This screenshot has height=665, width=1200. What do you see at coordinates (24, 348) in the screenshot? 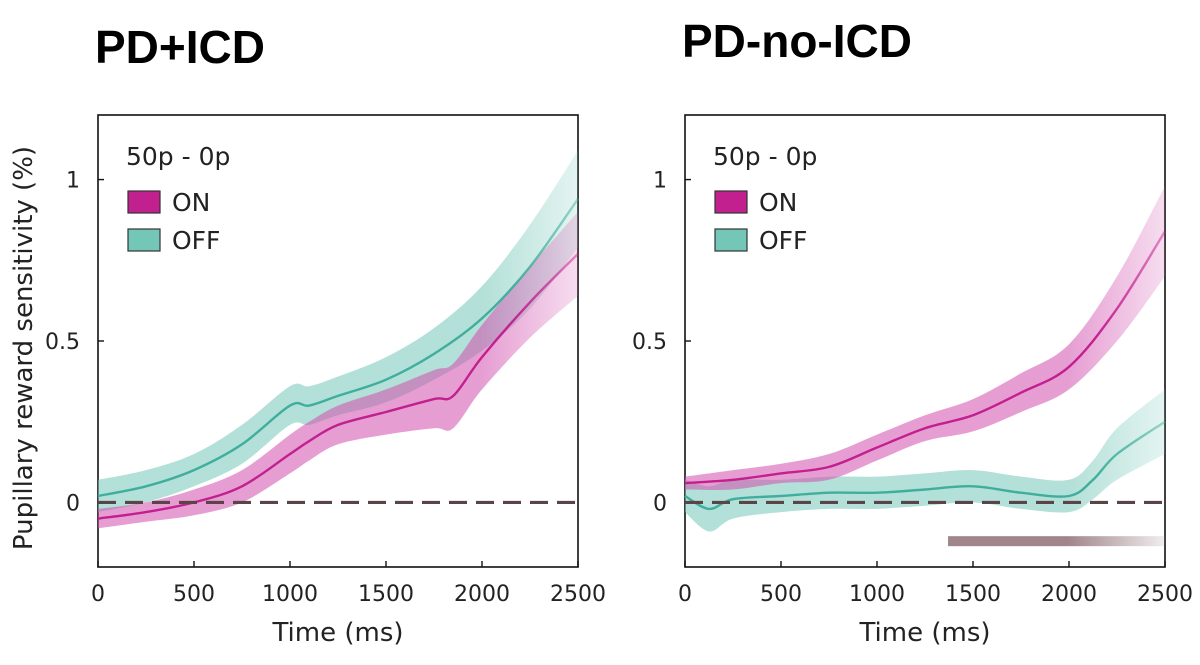
I see `y-axis-label: Pupillary reward sensitivity (%)` at bounding box center [24, 348].